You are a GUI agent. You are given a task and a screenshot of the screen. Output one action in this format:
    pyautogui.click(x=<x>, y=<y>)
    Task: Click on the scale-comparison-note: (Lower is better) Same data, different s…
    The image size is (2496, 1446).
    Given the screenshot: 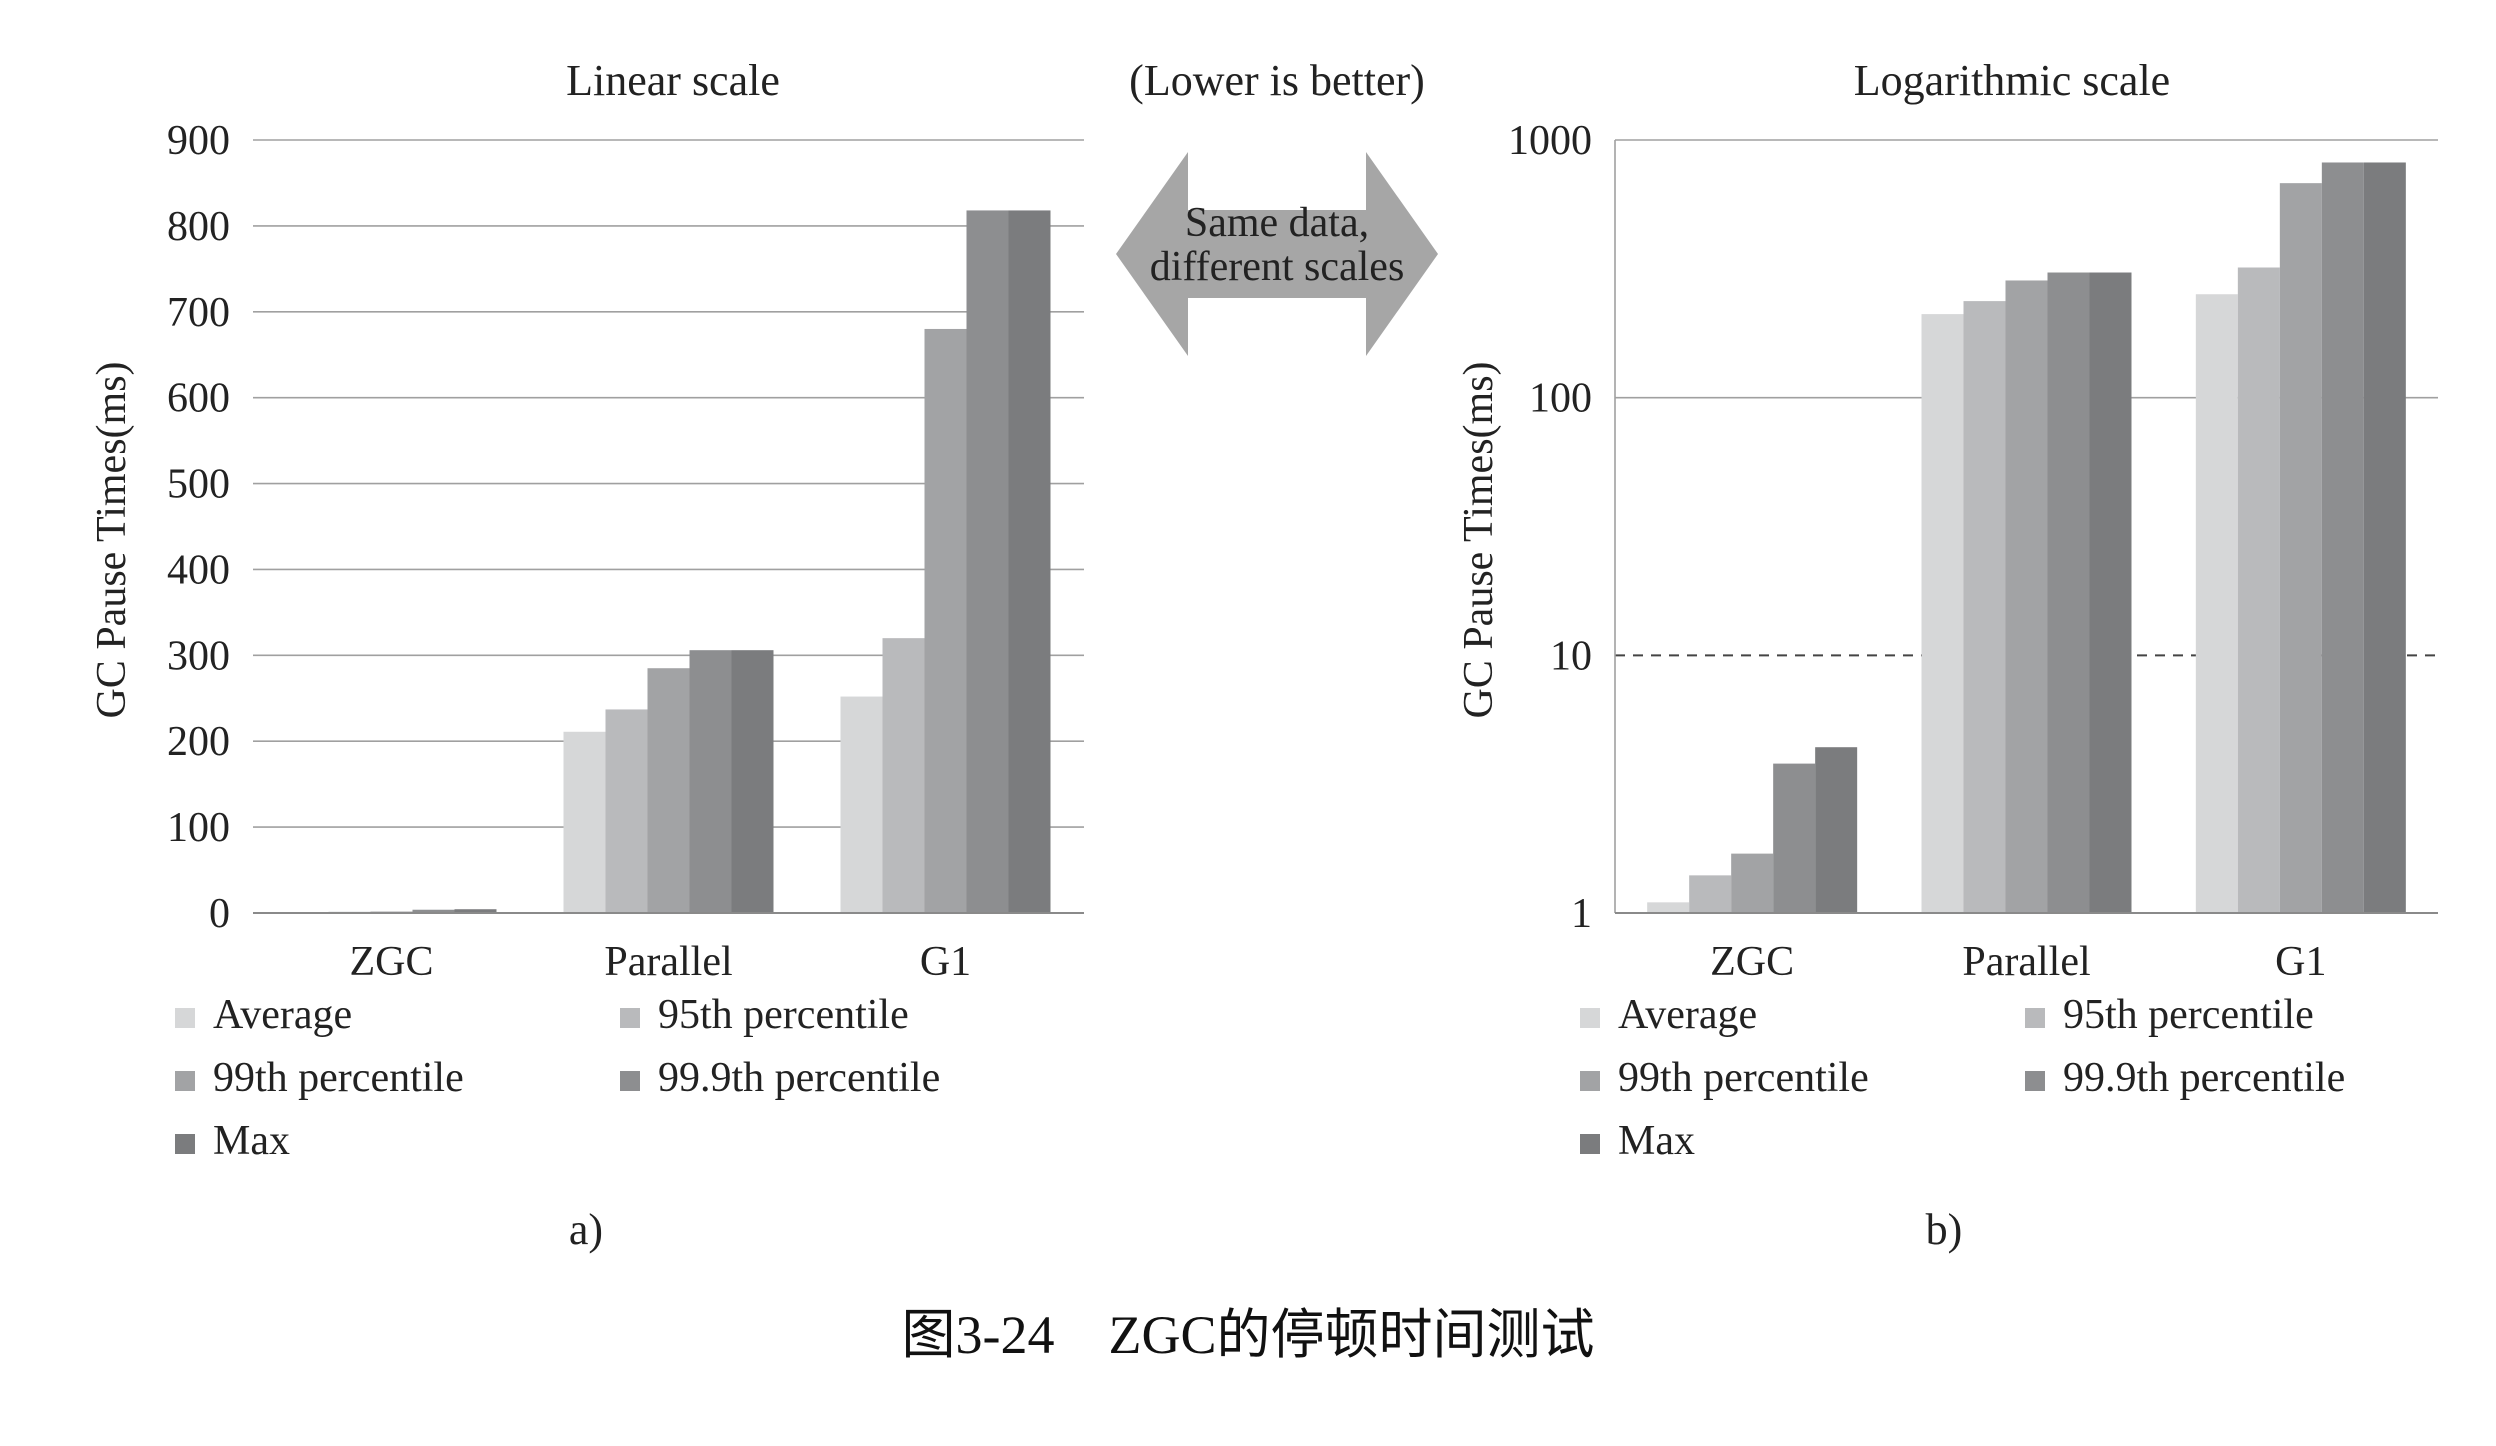 What is the action you would take?
    pyautogui.click(x=1277, y=206)
    